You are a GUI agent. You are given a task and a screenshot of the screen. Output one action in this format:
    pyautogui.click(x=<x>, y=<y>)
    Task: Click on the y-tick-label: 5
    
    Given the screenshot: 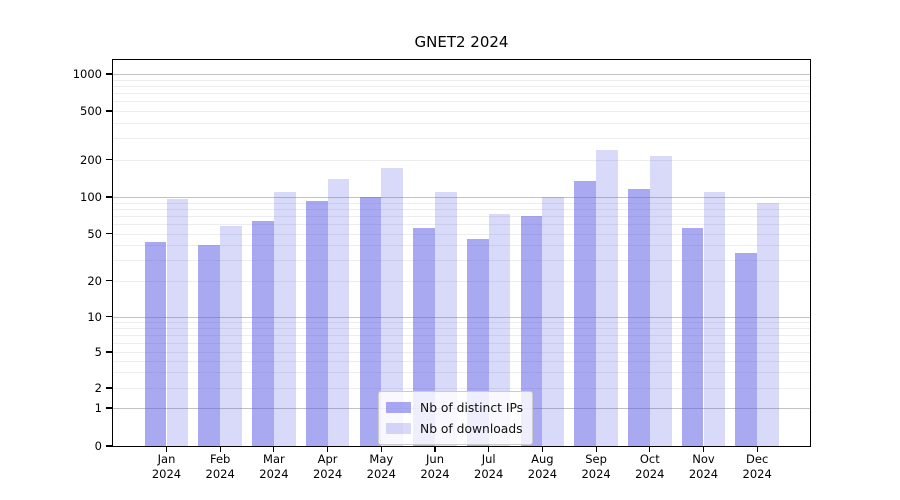 What is the action you would take?
    pyautogui.click(x=98, y=352)
    